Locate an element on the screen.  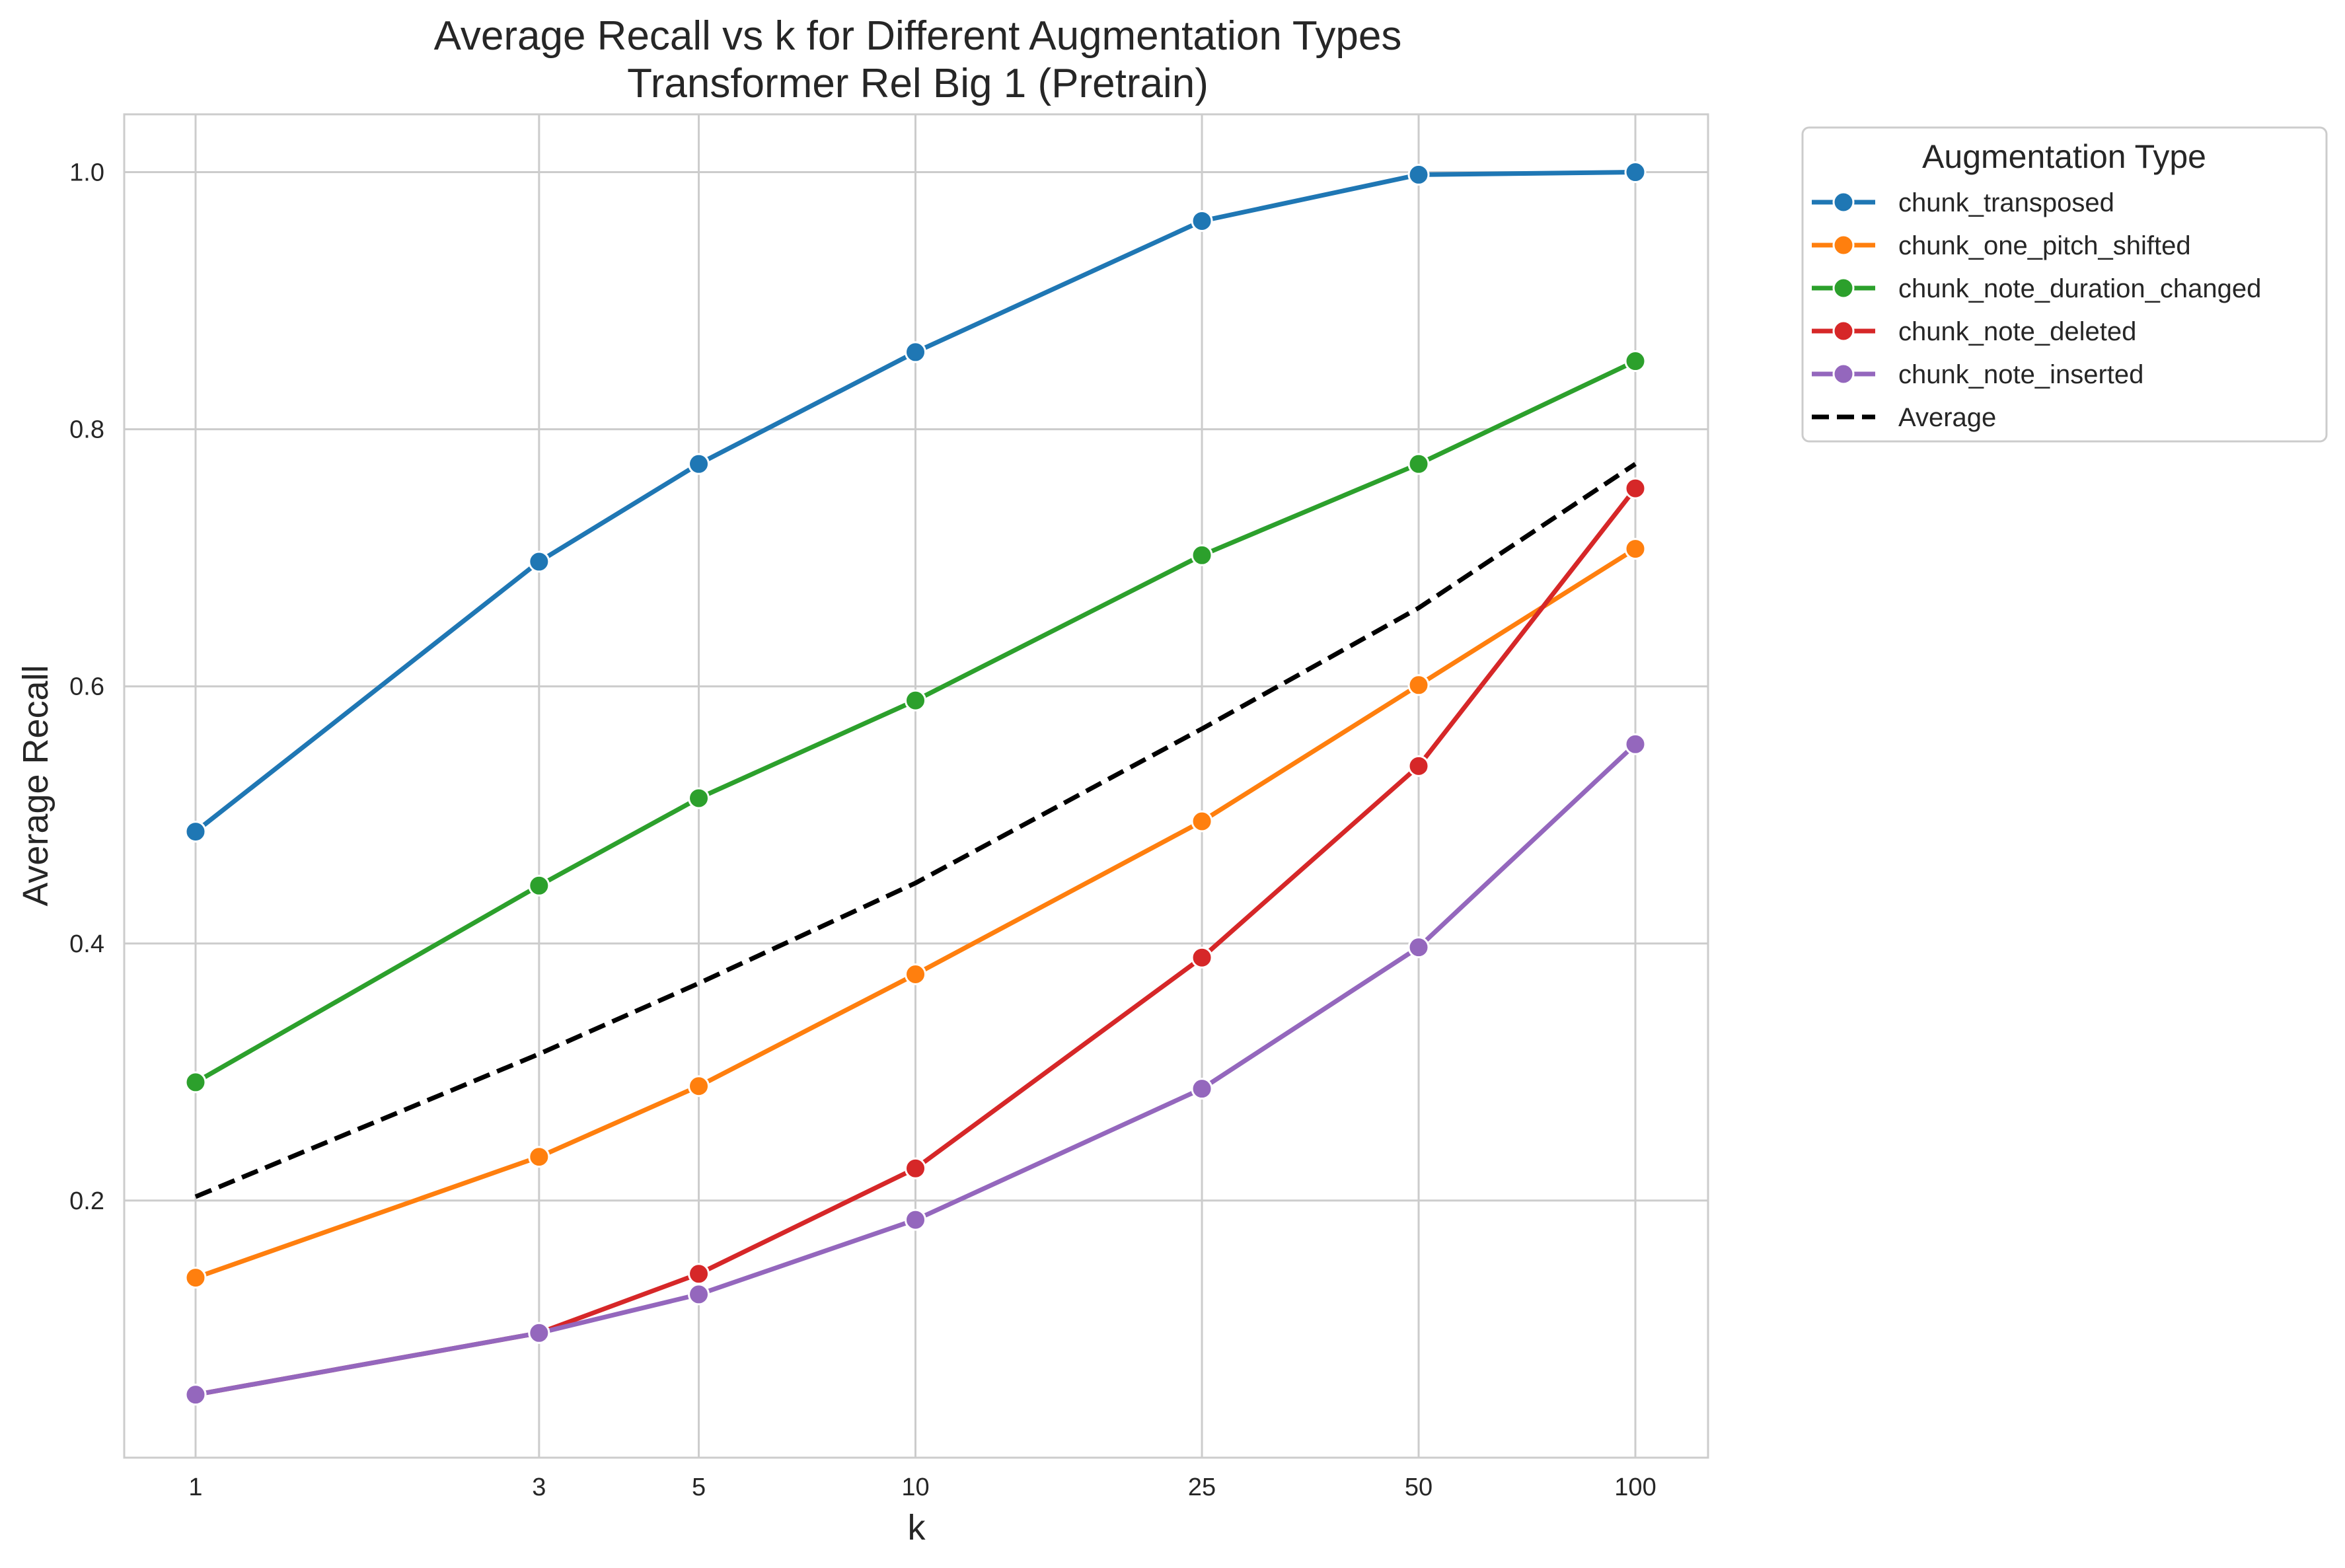
point-chunk-transposed-k3 is located at coordinates (539, 561).